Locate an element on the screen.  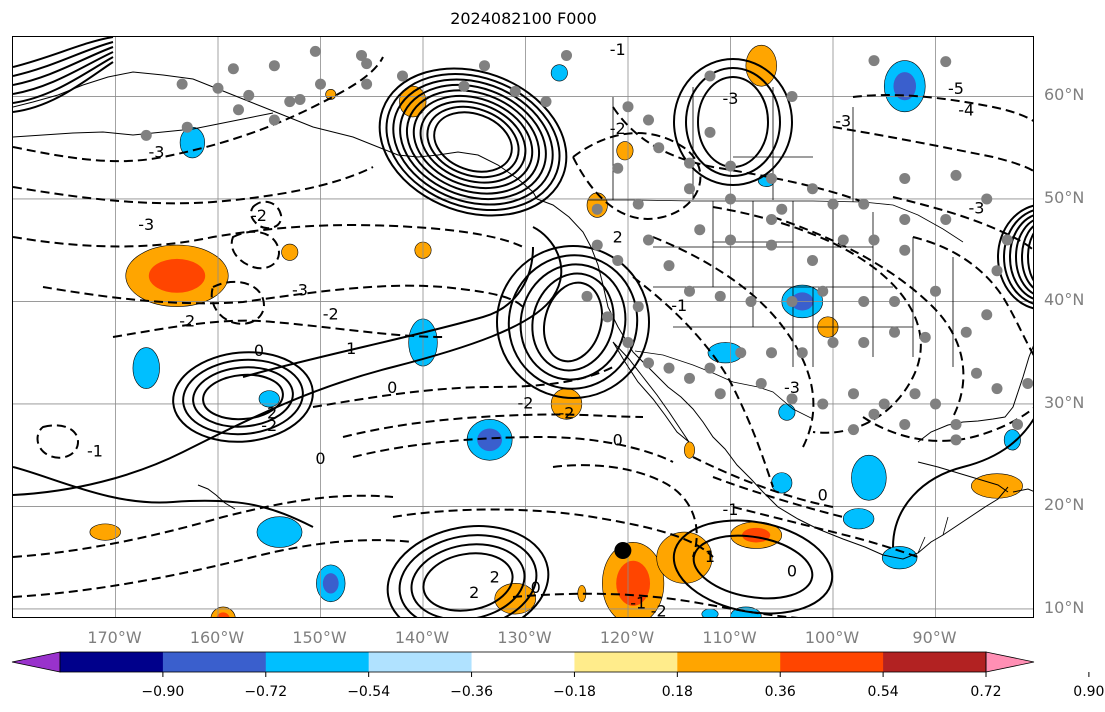
longitude-label: 130°W is located at coordinates (524, 637).